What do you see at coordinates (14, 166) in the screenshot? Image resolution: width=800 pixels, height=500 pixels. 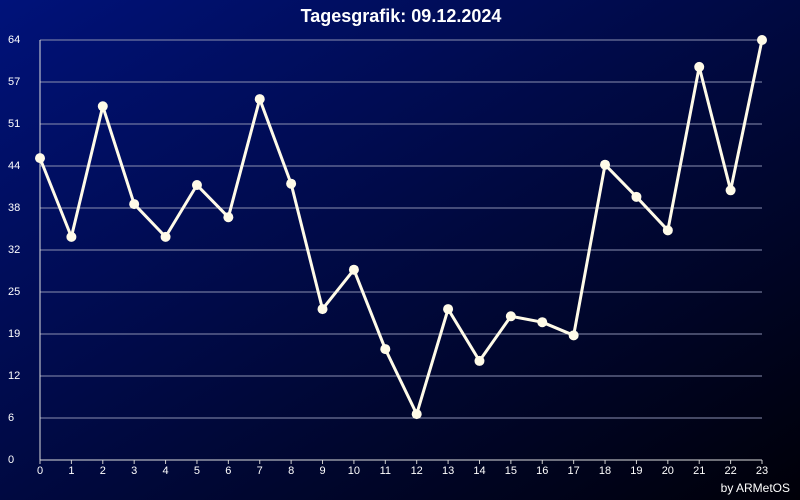 I see `y-tick-label: 44` at bounding box center [14, 166].